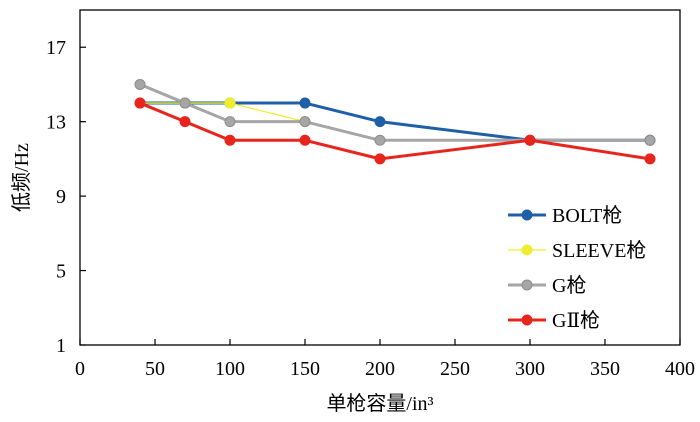  Describe the element at coordinates (61, 197) in the screenshot. I see `y-tick-label: 9` at that location.